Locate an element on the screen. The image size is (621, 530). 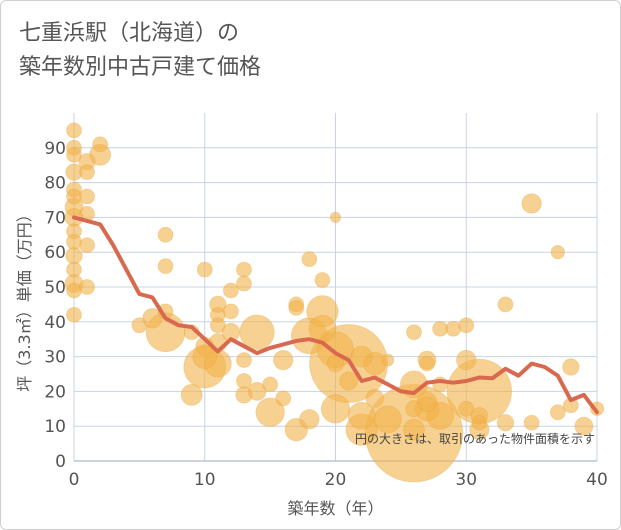
bubble-size-note: 円の大きさは、取引のあった物件面積を示す is located at coordinates (475, 438).